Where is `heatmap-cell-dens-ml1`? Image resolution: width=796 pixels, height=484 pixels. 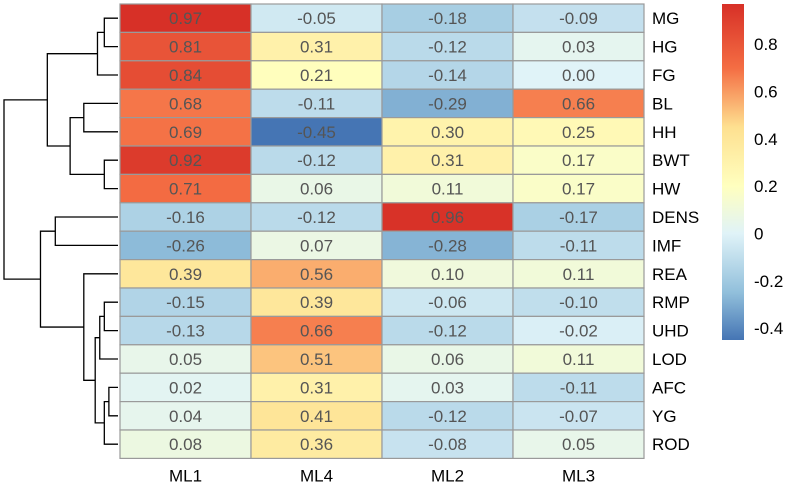 heatmap-cell-dens-ml1 is located at coordinates (185, 217).